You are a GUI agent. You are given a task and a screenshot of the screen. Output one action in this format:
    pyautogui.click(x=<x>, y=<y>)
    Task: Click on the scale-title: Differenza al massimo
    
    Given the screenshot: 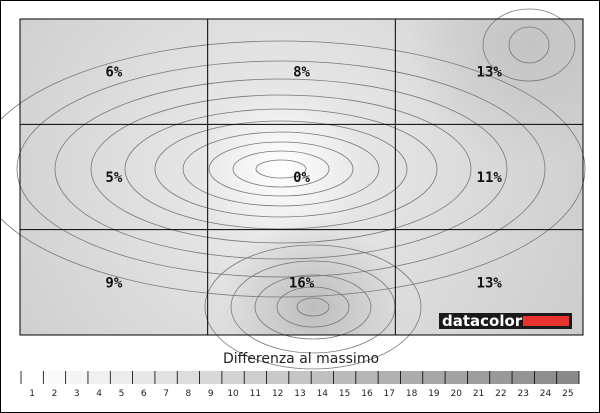 What is the action you would take?
    pyautogui.click(x=301, y=359)
    